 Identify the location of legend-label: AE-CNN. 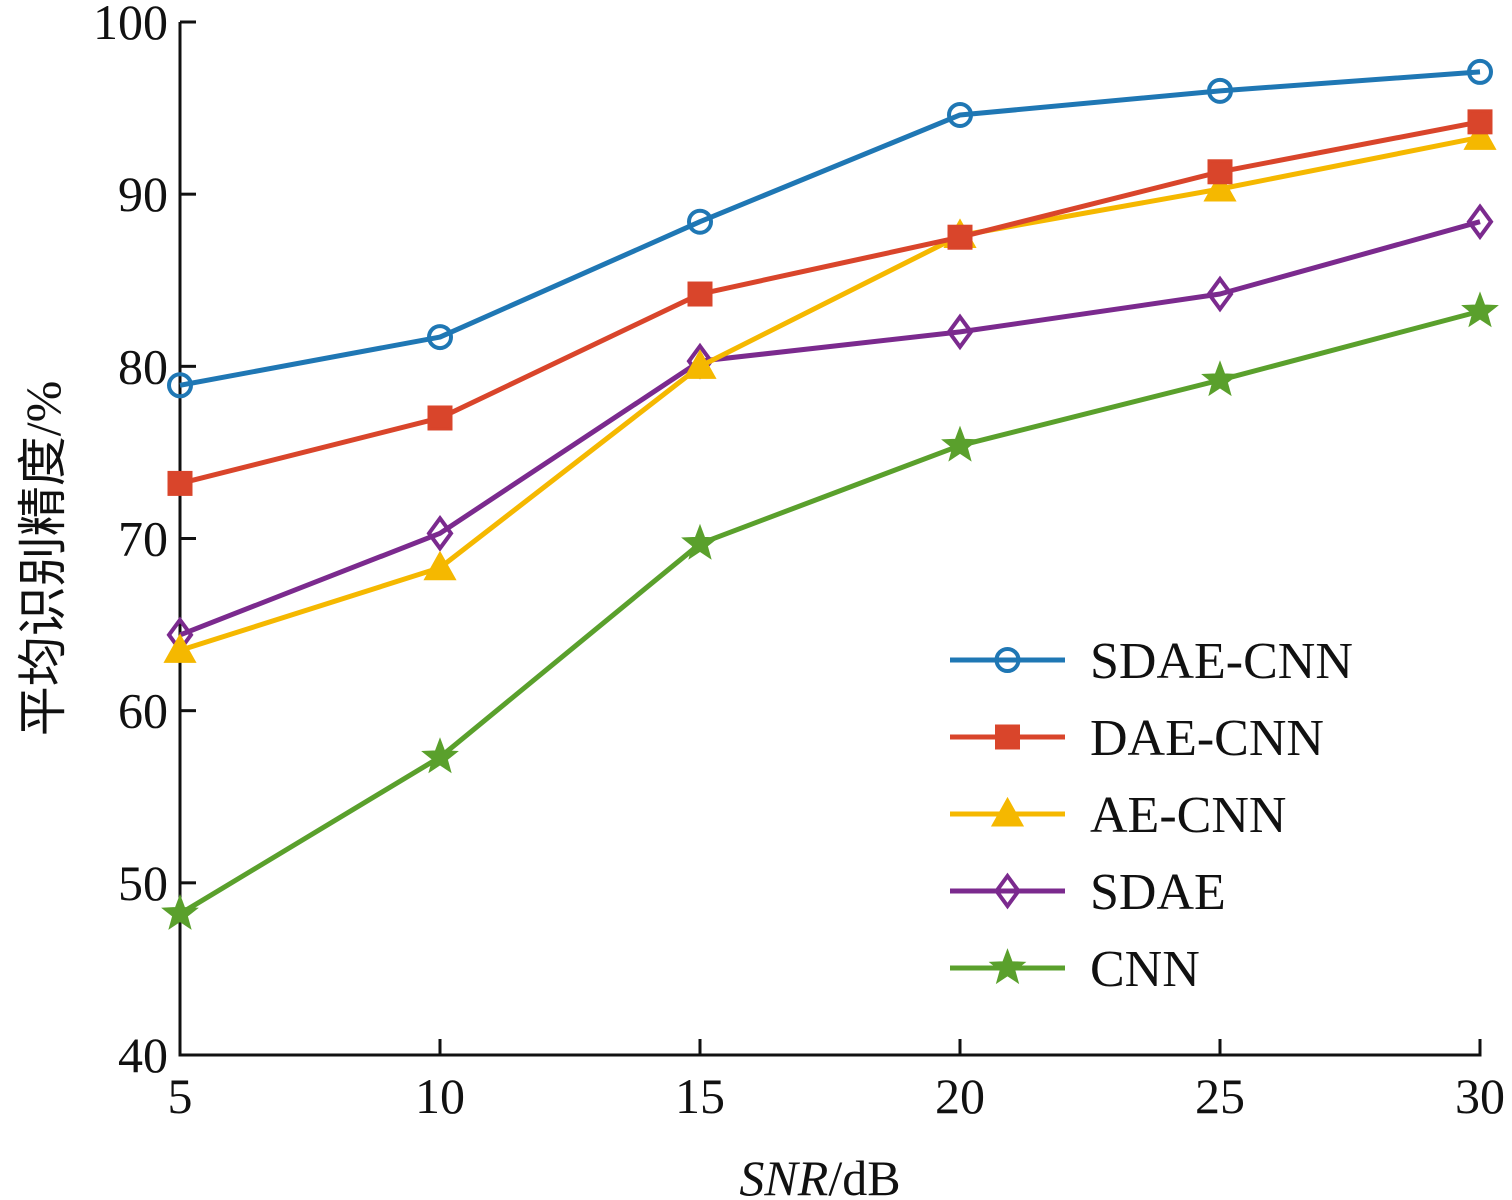
(1188, 815).